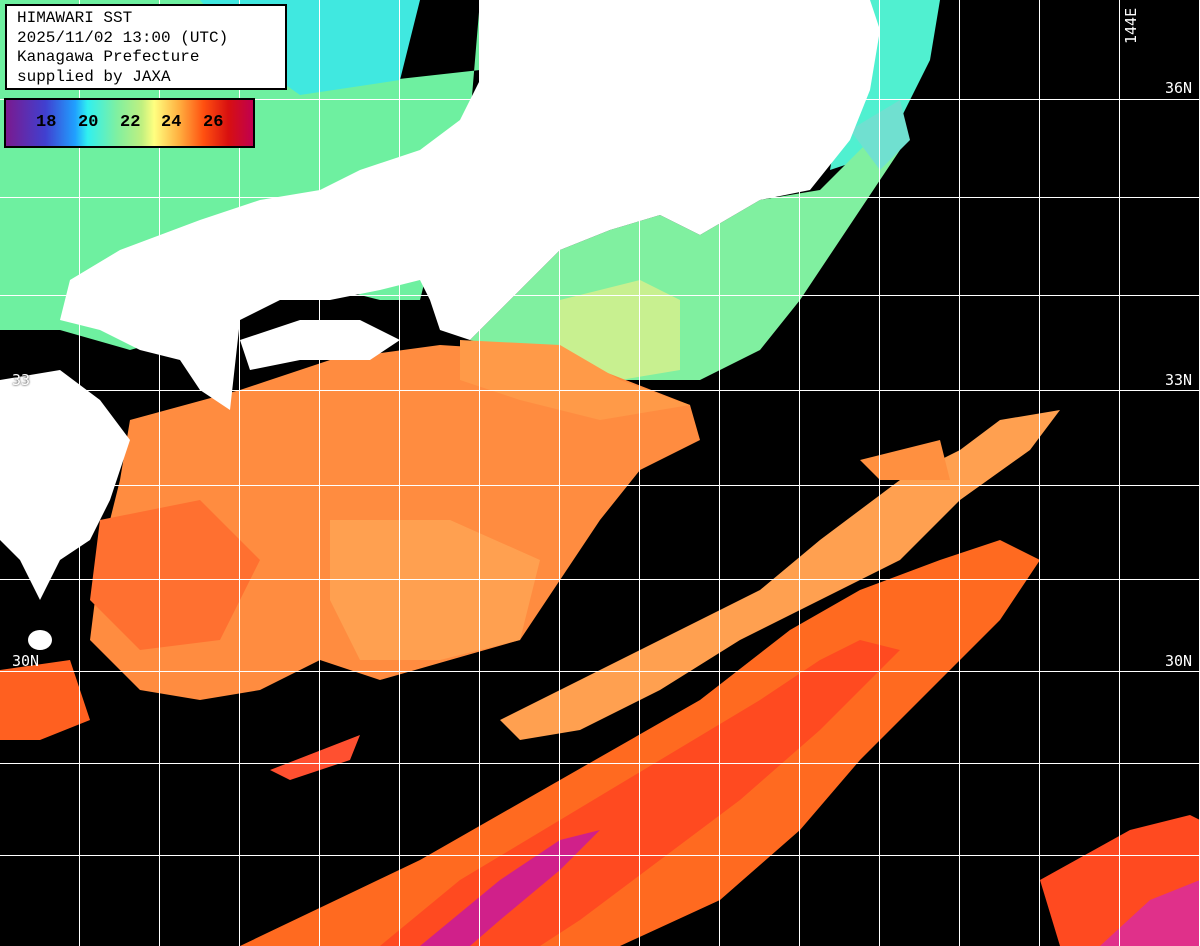  I want to click on legend-tick-22: 22, so click(130, 122).